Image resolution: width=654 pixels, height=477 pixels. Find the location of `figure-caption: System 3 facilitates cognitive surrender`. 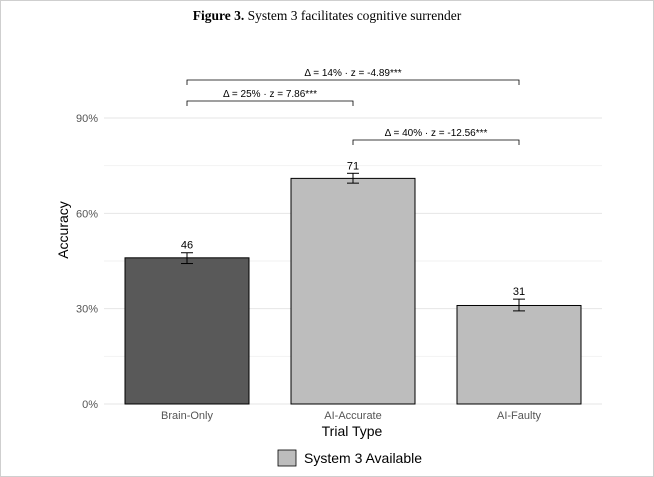

figure-caption: System 3 facilitates cognitive surrender is located at coordinates (354, 15).